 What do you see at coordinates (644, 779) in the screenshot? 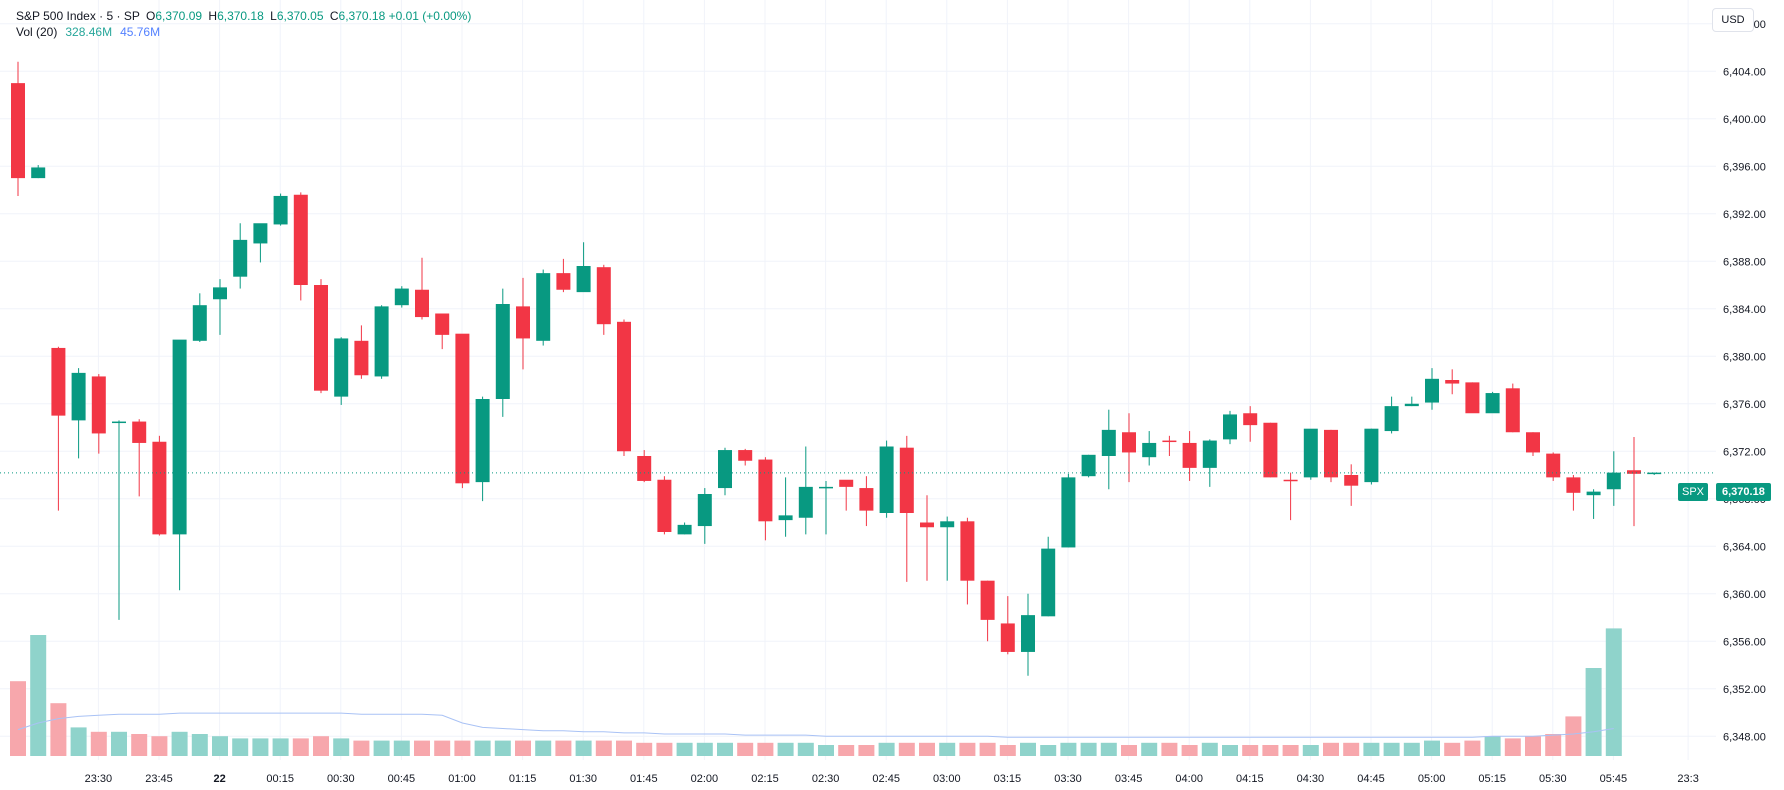
I see `time-tick-label: 01:45` at bounding box center [644, 779].